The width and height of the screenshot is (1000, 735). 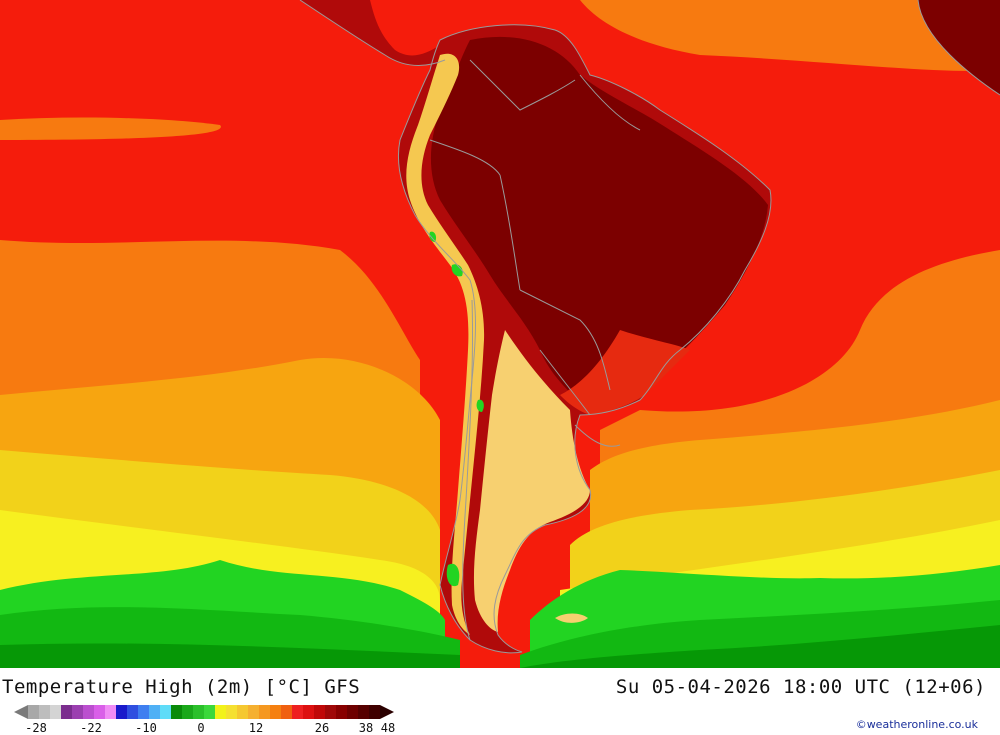 What do you see at coordinates (388, 728) in the screenshot?
I see `legend-tick-label: 48` at bounding box center [388, 728].